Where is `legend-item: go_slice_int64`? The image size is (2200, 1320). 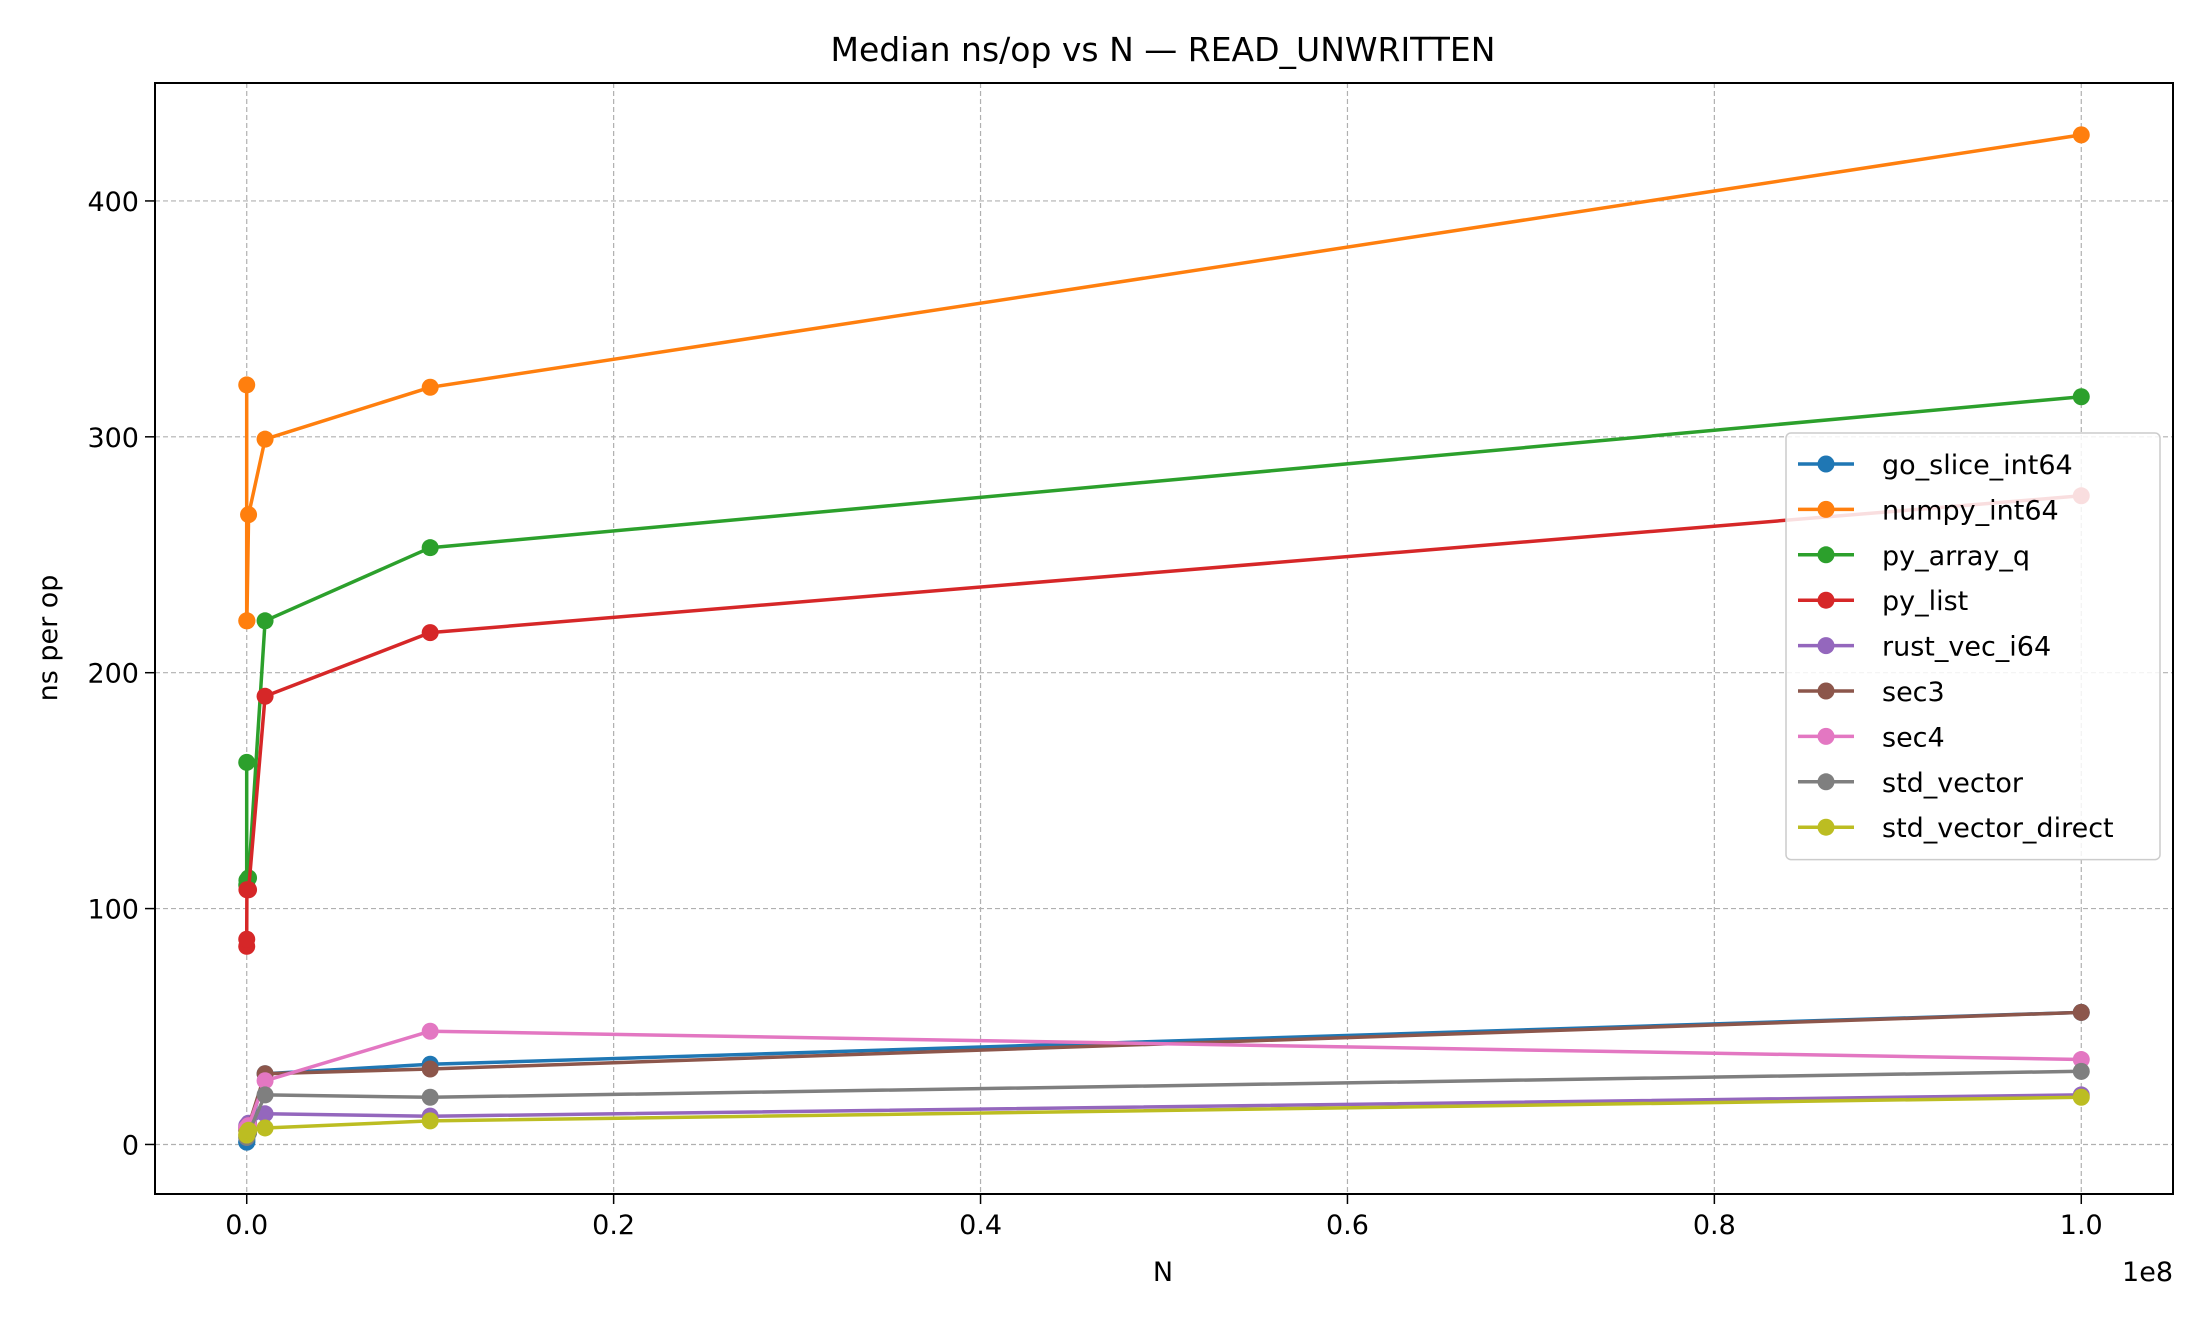
legend-item: go_slice_int64 is located at coordinates (1935, 465).